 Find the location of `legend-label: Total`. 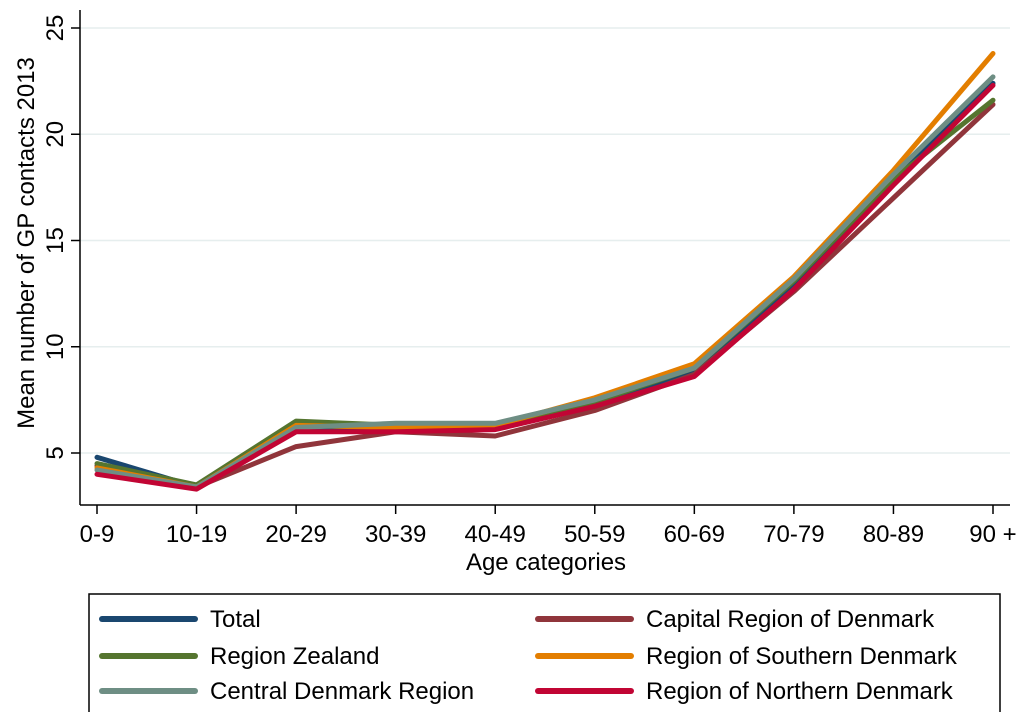

legend-label: Total is located at coordinates (235, 619).